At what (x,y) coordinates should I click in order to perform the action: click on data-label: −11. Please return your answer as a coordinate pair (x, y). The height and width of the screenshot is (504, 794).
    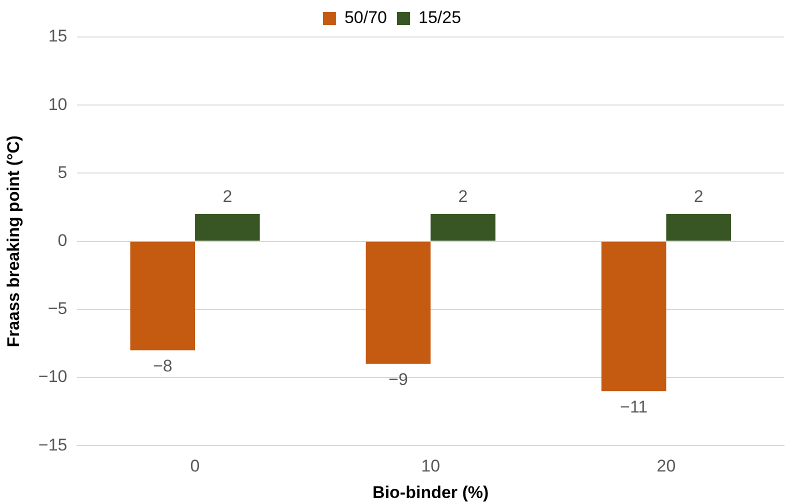
    Looking at the image, I should click on (634, 406).